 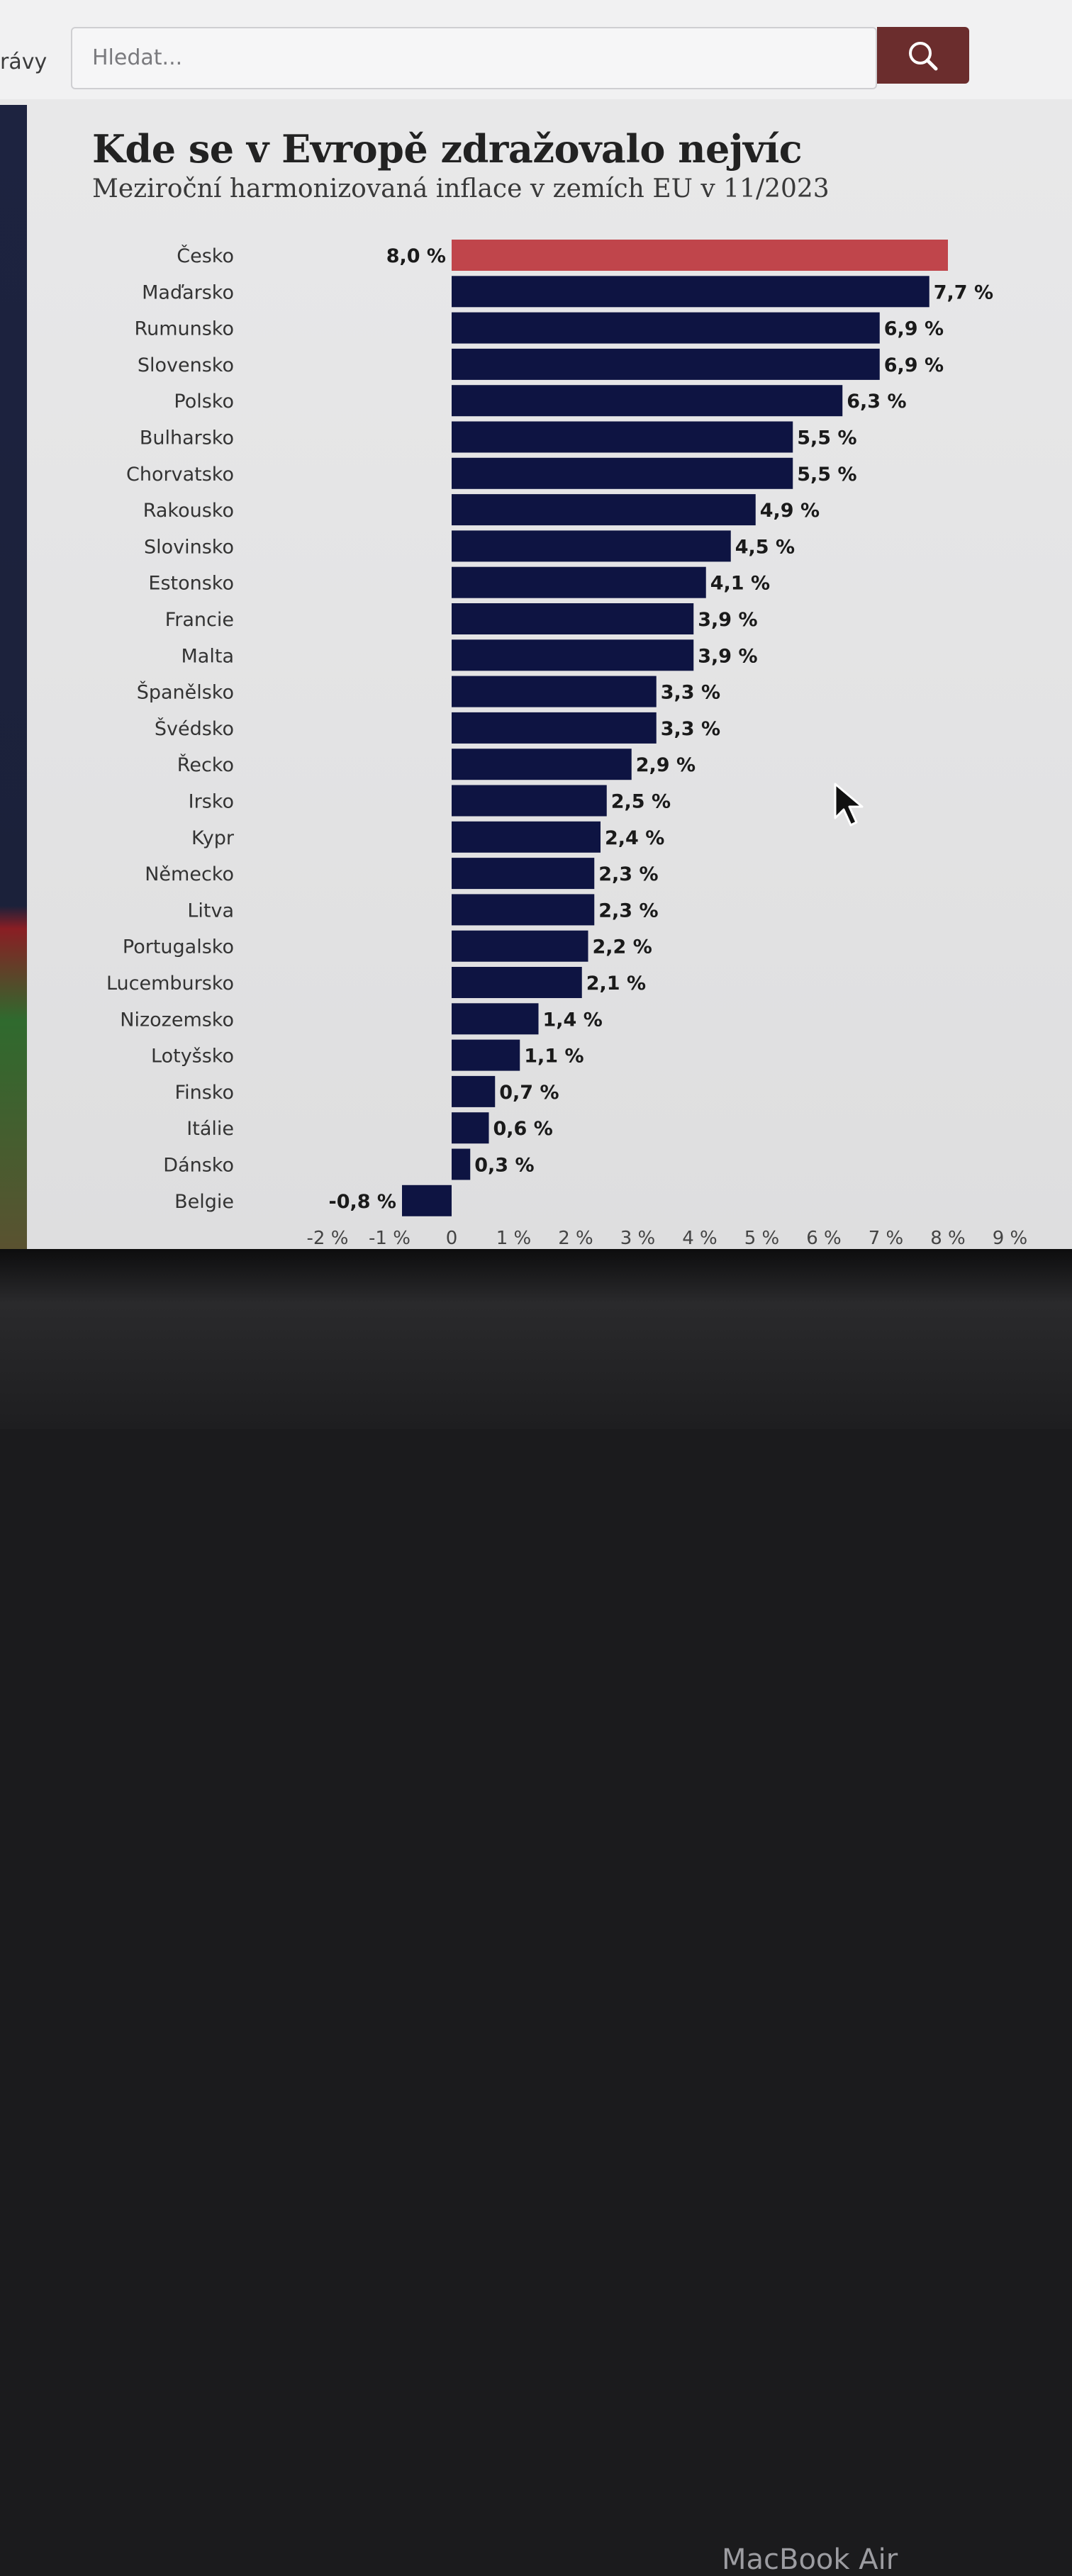 I want to click on x-tick-label: -1 %, so click(x=390, y=1238).